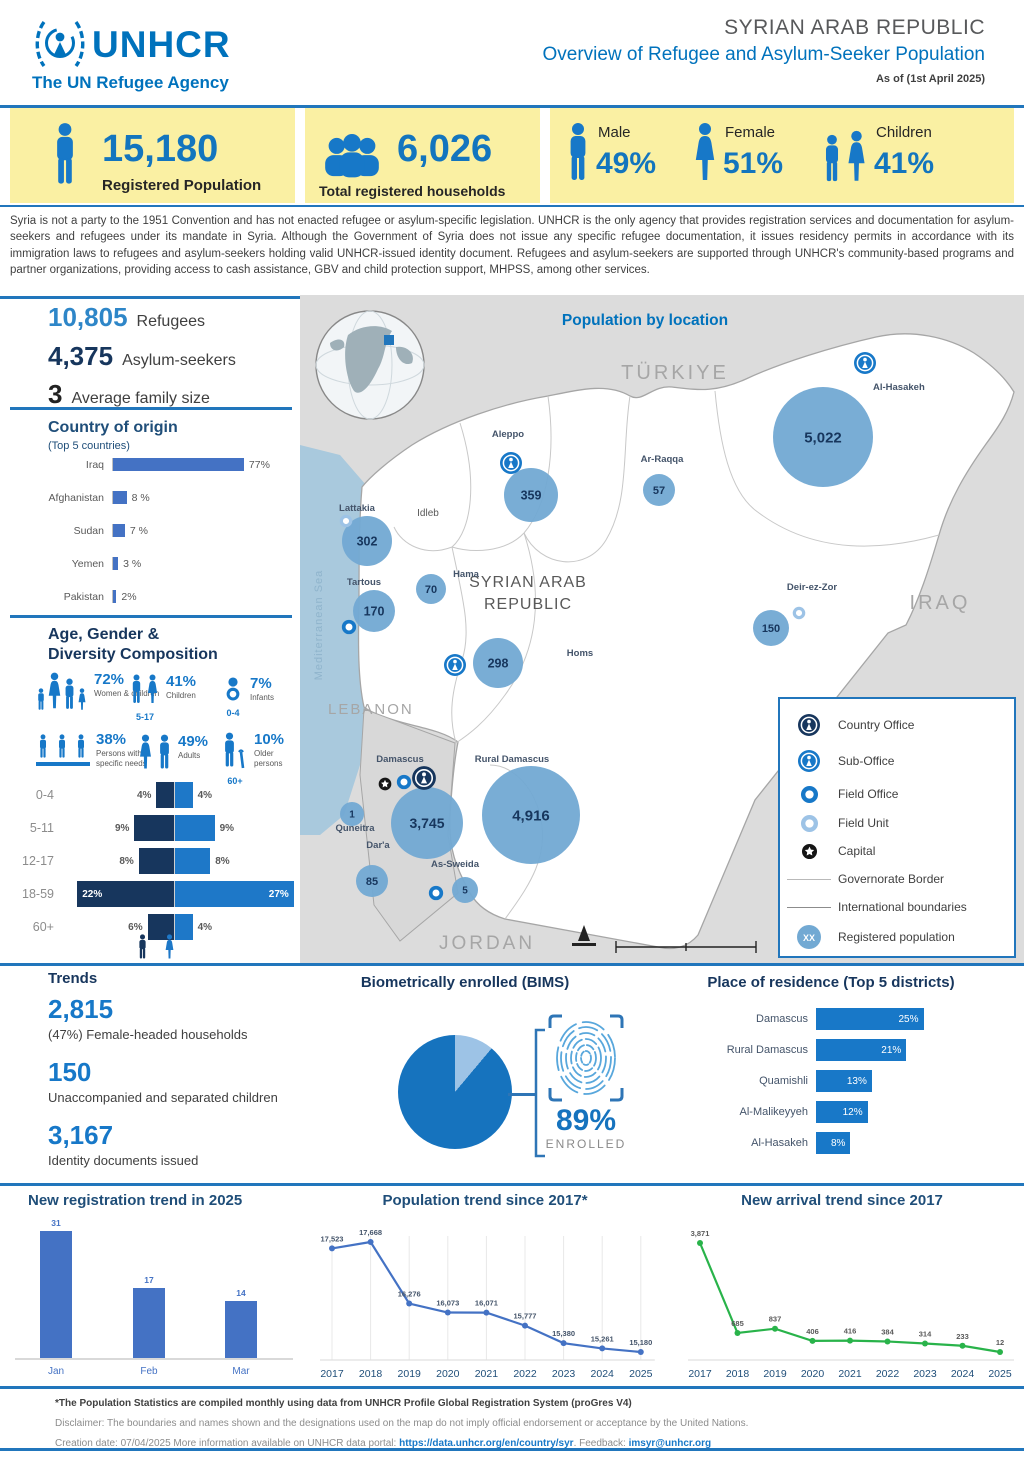 Image resolution: width=1024 pixels, height=1463 pixels. Describe the element at coordinates (233, 691) in the screenshot. I see `infant-icon` at that location.